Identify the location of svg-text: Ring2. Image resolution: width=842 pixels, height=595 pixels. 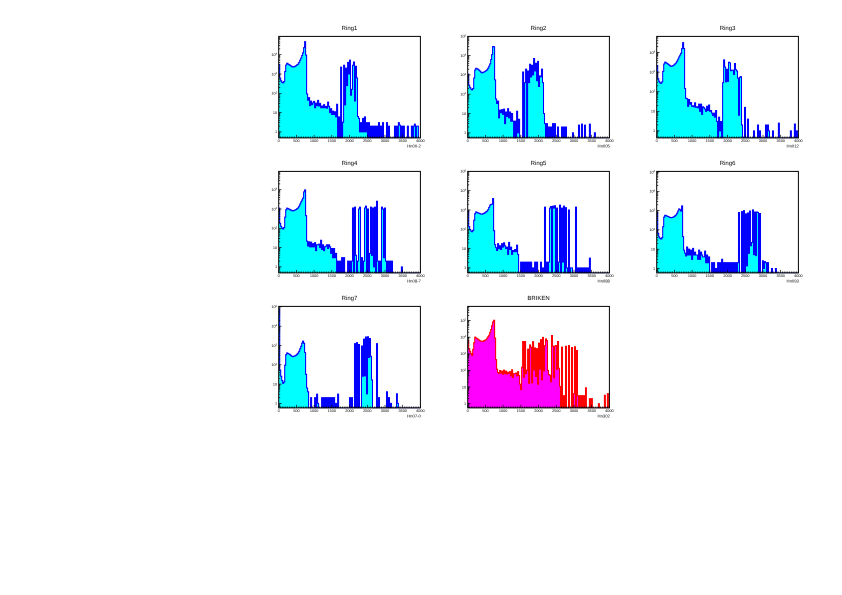
(539, 28).